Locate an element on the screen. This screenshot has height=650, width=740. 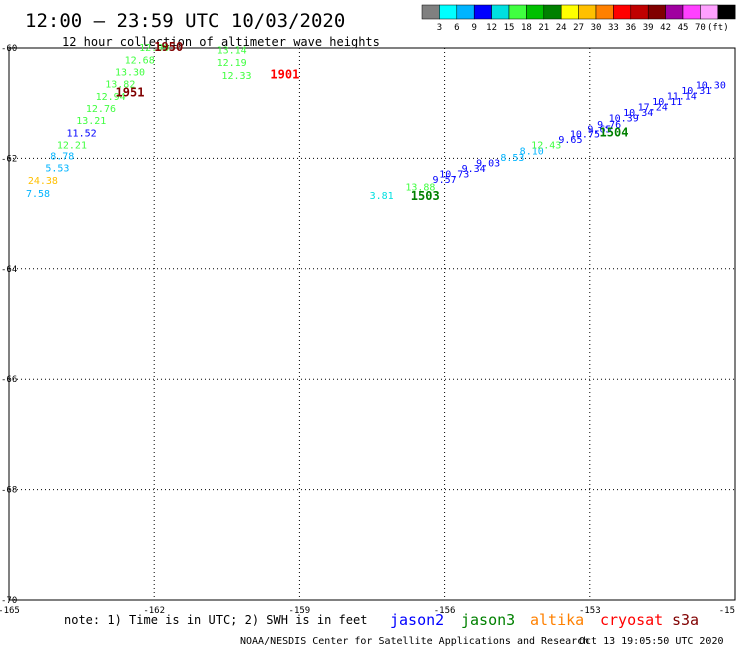
pass-number-label: 1504 is located at coordinates (614, 132).